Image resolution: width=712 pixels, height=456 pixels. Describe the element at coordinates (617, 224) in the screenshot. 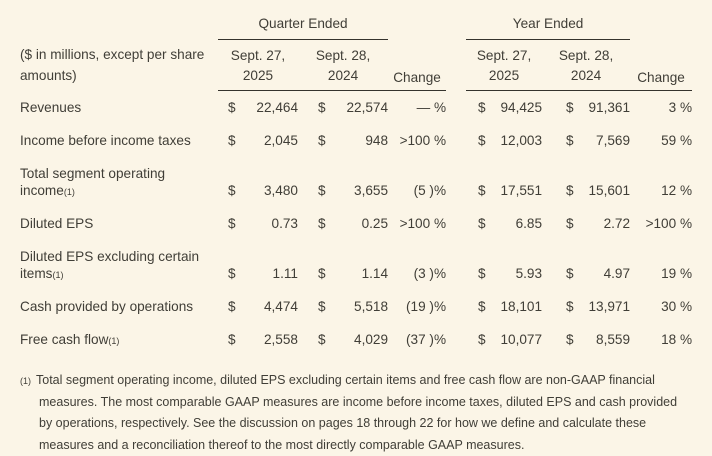

I see `cell-y2024: 2.72` at that location.